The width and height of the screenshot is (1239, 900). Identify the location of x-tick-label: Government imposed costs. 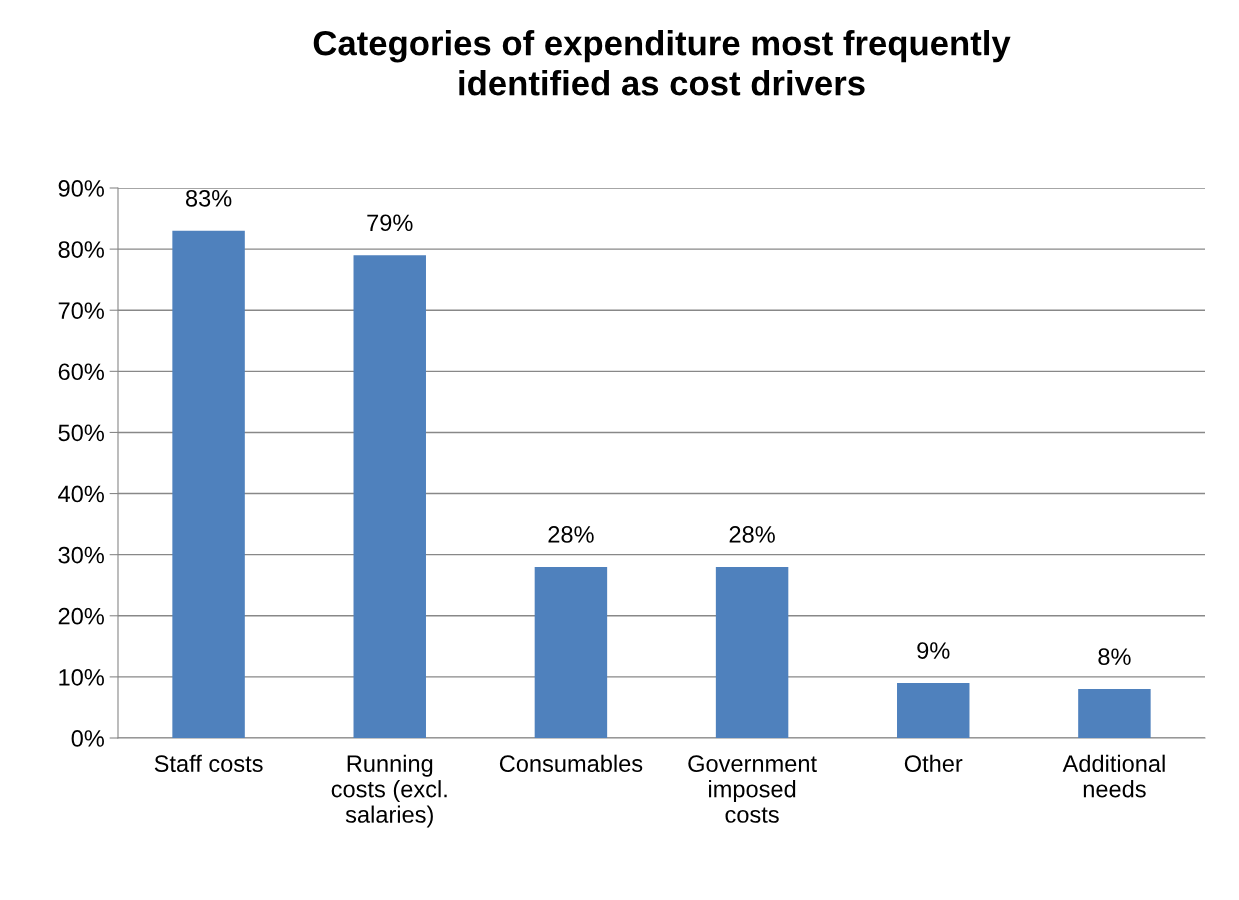
(752, 789).